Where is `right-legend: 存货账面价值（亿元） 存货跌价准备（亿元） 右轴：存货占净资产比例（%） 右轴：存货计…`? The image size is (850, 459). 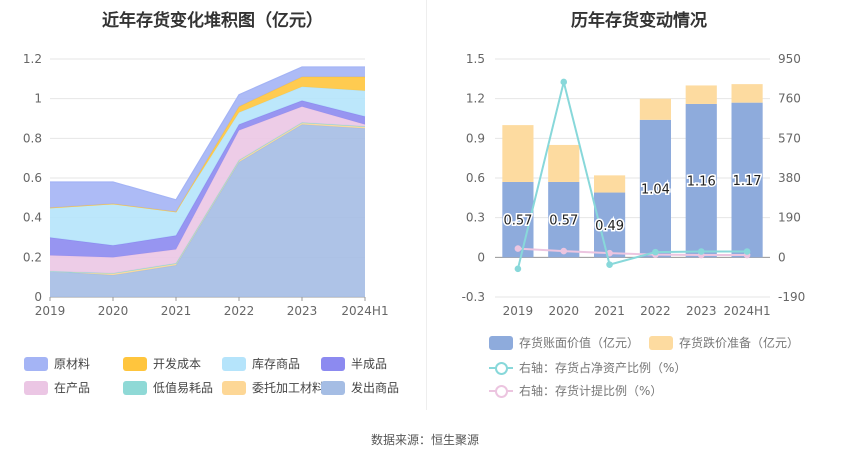
right-legend: 存货账面价值（亿元） 存货跌价准备（亿元） 右轴：存货占净资产比例（%） 右轴：存货计… is located at coordinates (637, 369).